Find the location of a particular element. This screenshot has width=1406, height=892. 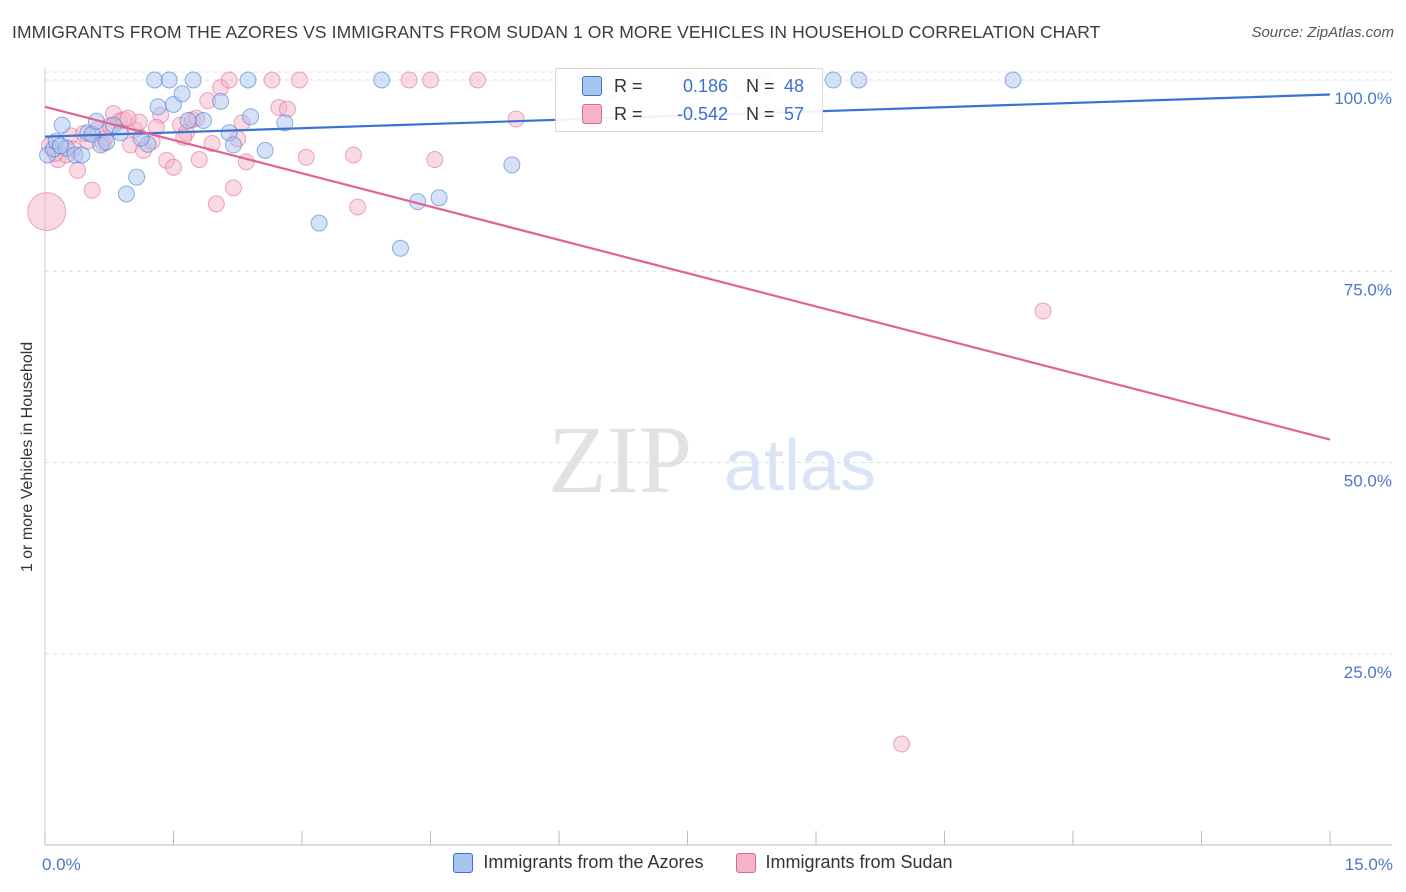

y-tick-label: 75.0% is located at coordinates (1368, 289).